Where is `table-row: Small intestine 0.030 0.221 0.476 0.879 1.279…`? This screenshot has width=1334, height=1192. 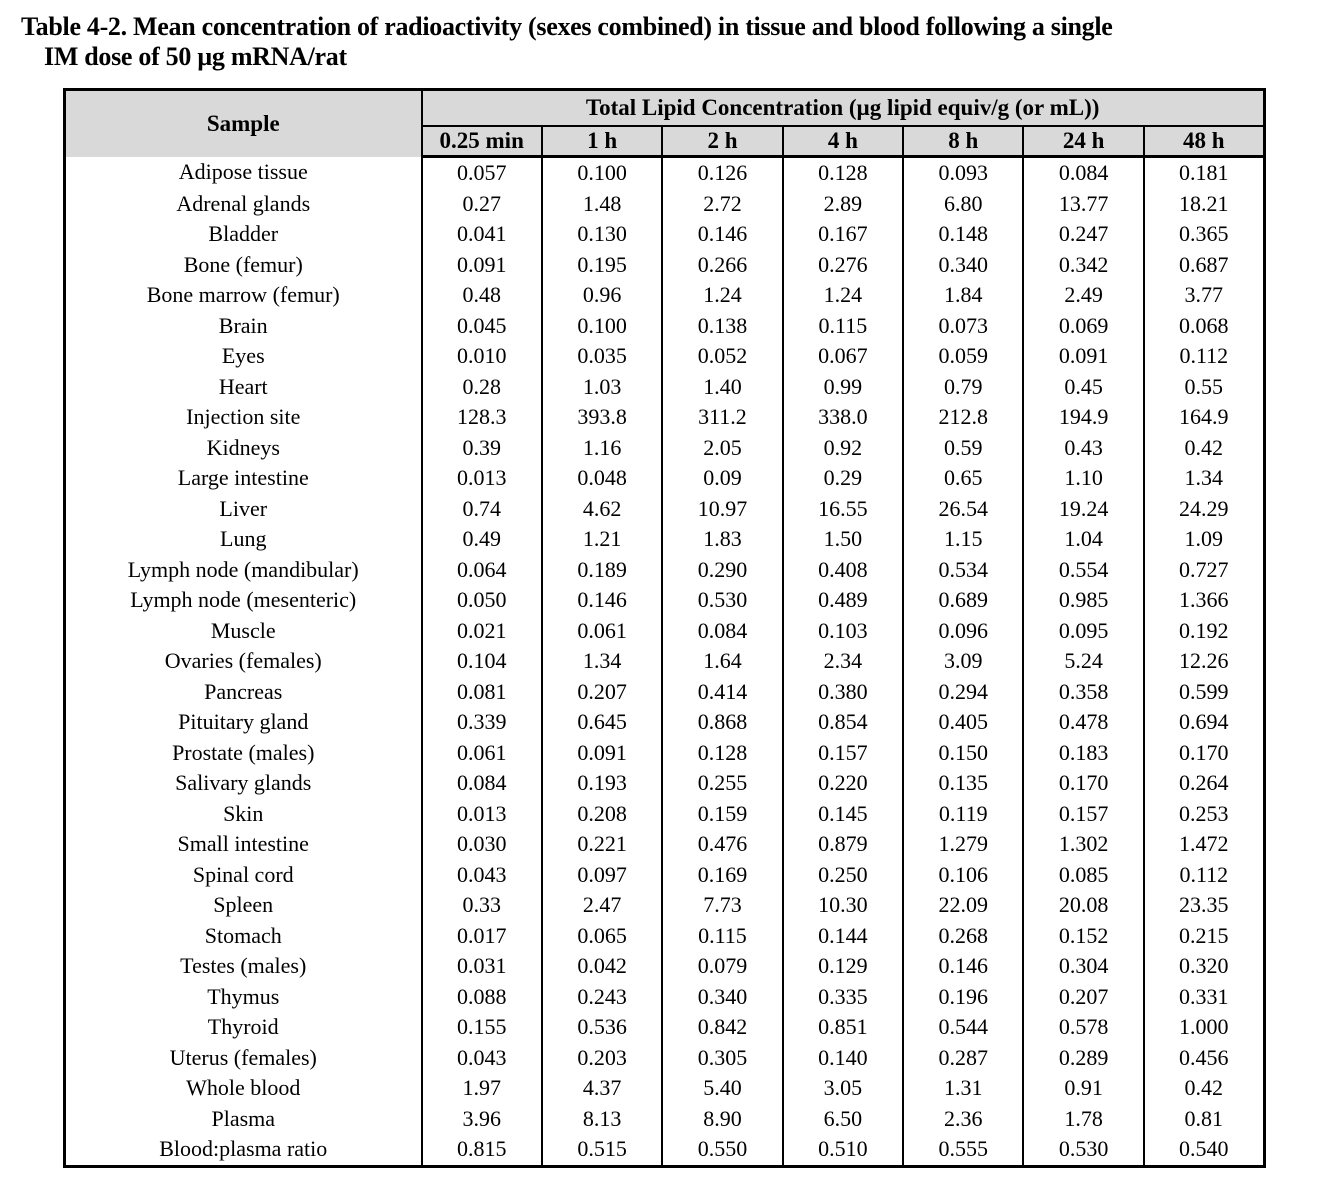
table-row: Small intestine 0.030 0.221 0.476 0.879 1.279… is located at coordinates (664, 844).